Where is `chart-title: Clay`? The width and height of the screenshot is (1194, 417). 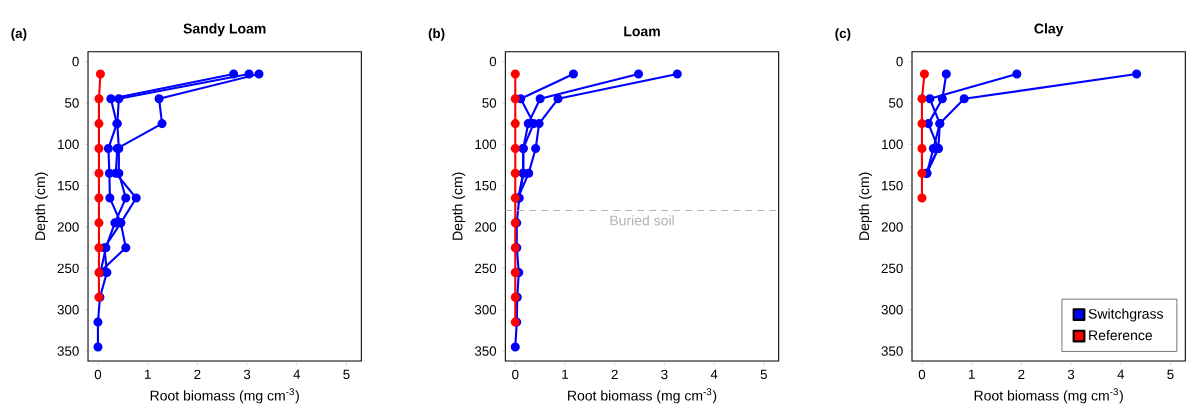 chart-title: Clay is located at coordinates (1049, 30).